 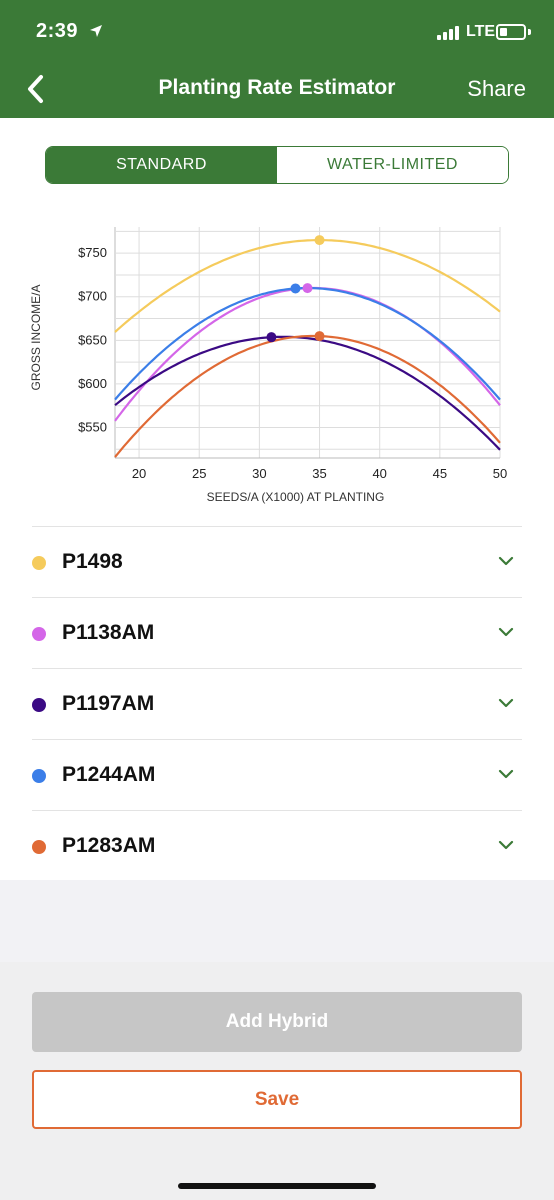 I want to click on series-line-p1283am, so click(x=307, y=396).